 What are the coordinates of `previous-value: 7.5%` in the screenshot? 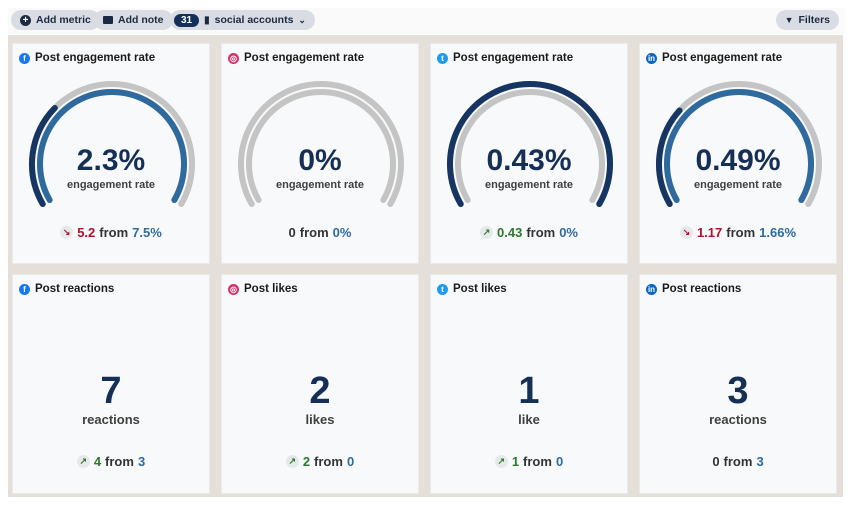 It's located at (147, 232).